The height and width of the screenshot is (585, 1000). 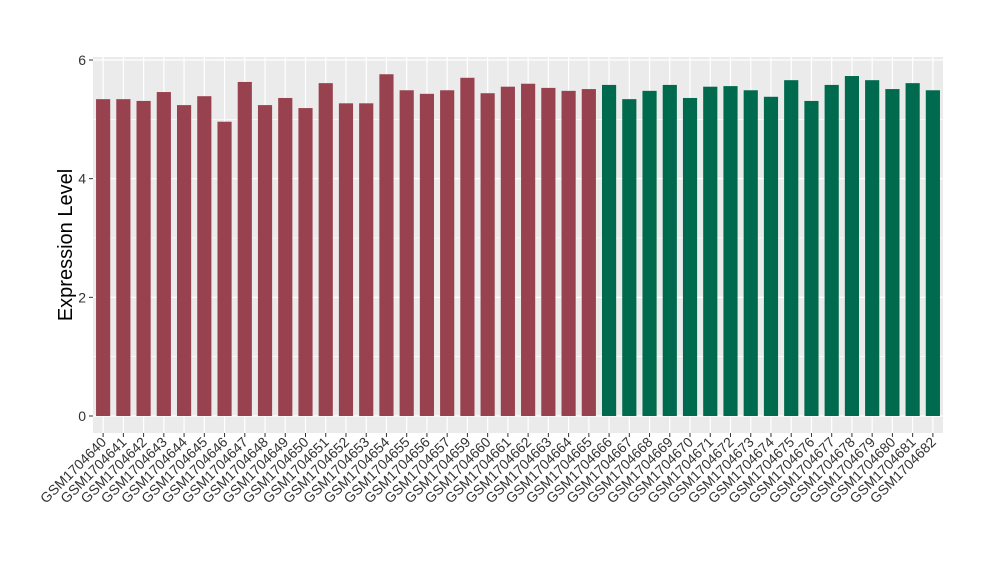 What do you see at coordinates (629, 257) in the screenshot?
I see `bar-GSM1704667` at bounding box center [629, 257].